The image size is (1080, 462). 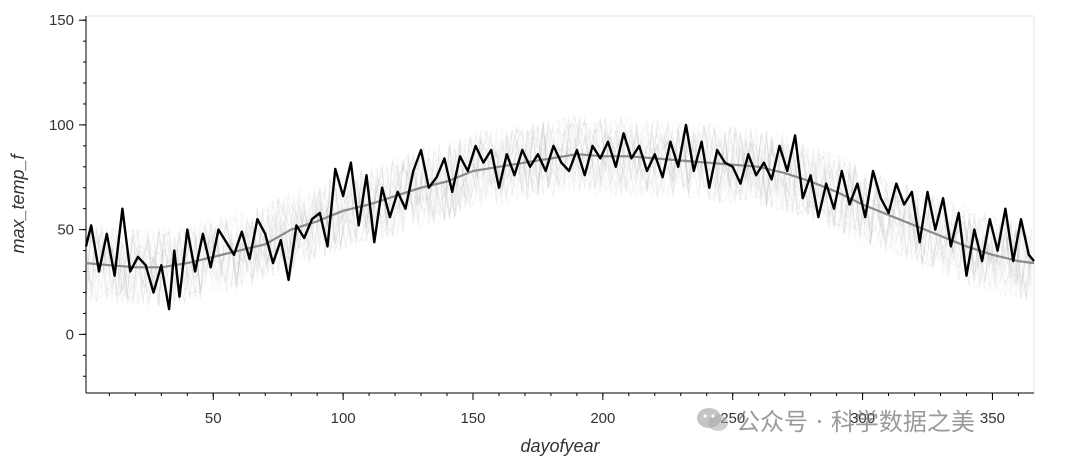 I want to click on watermark-text: 公众号 · 科学数据之美, so click(x=855, y=422).